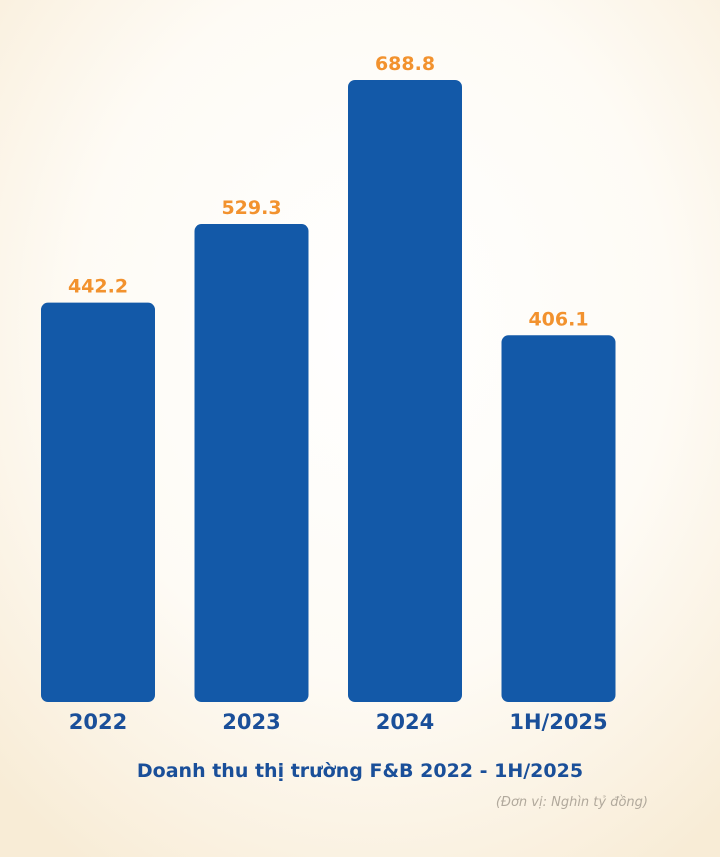 This screenshot has width=720, height=857. What do you see at coordinates (251, 722) in the screenshot?
I see `category-label: 2023` at bounding box center [251, 722].